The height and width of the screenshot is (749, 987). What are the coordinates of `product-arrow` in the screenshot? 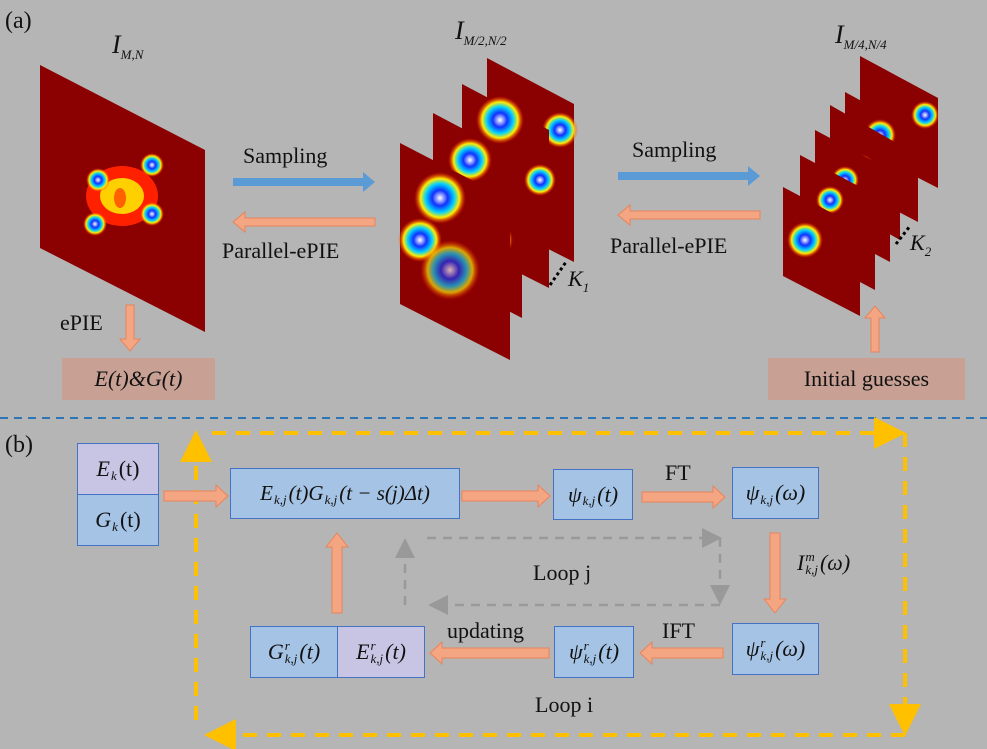 It's located at (506, 496).